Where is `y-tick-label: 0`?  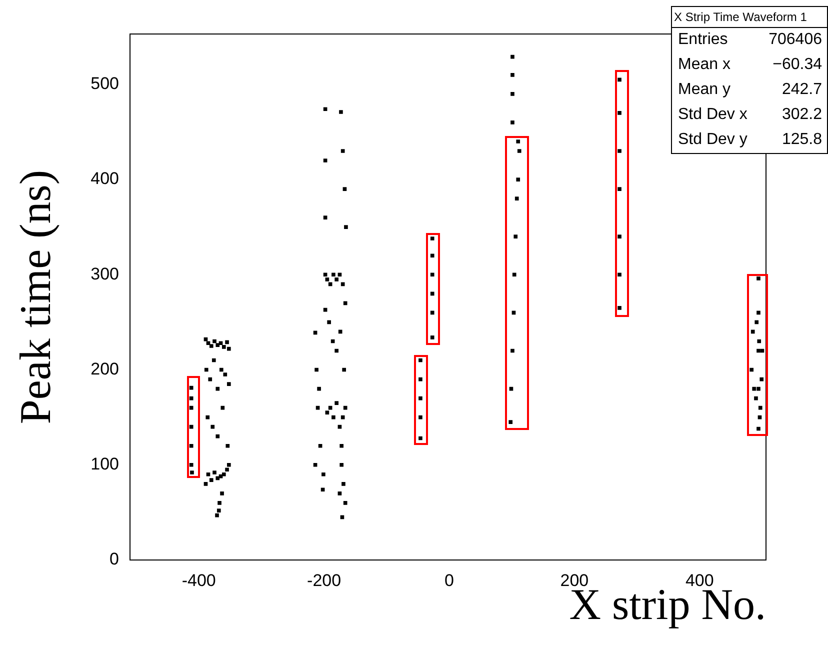
y-tick-label: 0 is located at coordinates (114, 559).